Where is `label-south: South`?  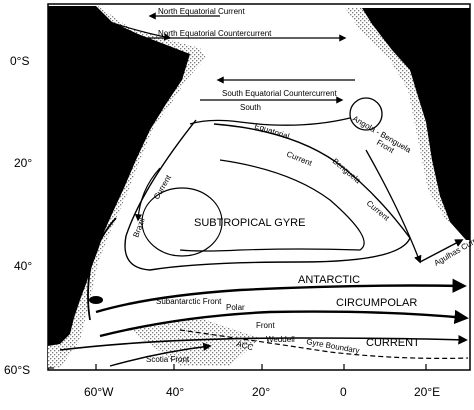 label-south: South is located at coordinates (250, 107).